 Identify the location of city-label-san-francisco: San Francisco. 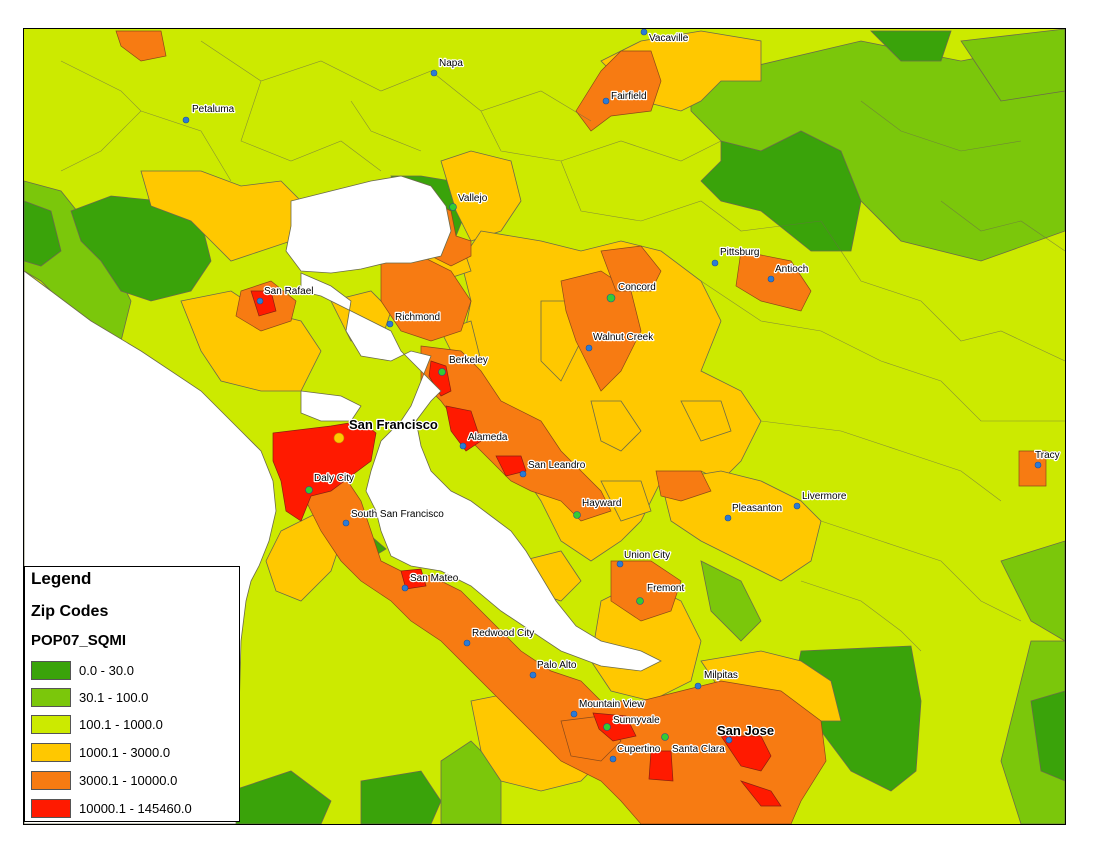
(393, 424).